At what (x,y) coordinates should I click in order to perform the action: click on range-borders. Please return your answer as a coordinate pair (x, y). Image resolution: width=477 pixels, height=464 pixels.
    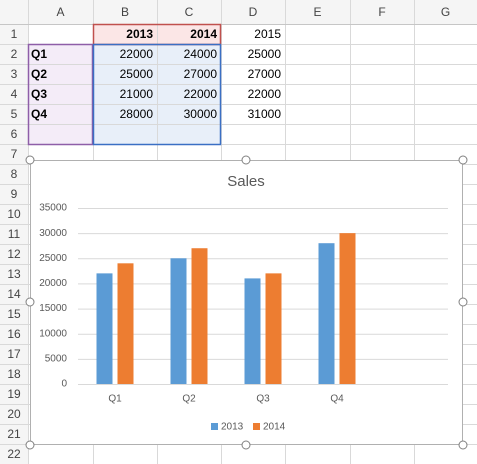
    Looking at the image, I should click on (124, 84).